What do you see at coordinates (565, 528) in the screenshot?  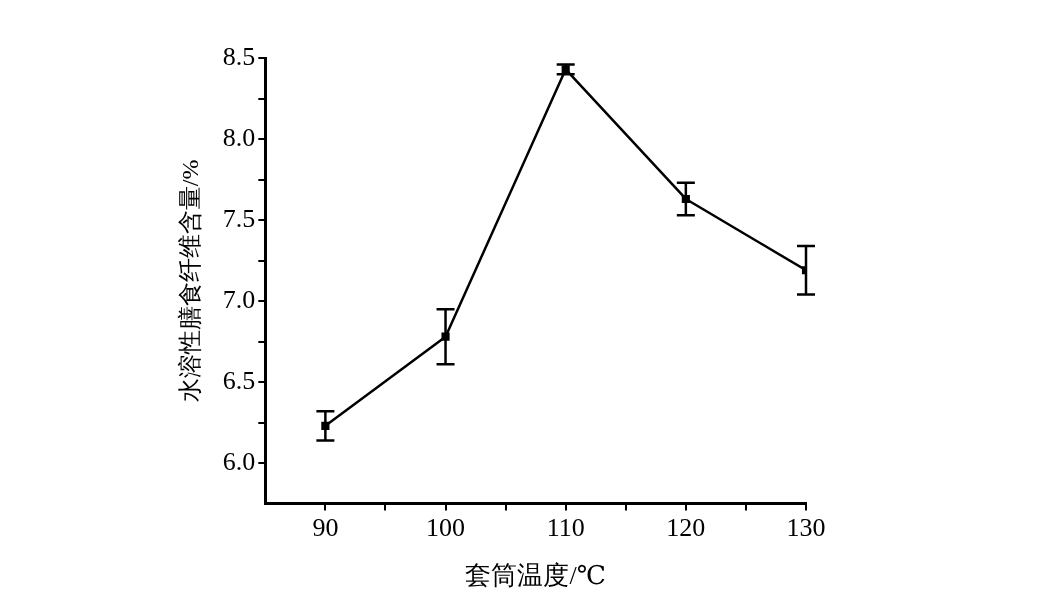 I see `x-tick-label: 110` at bounding box center [565, 528].